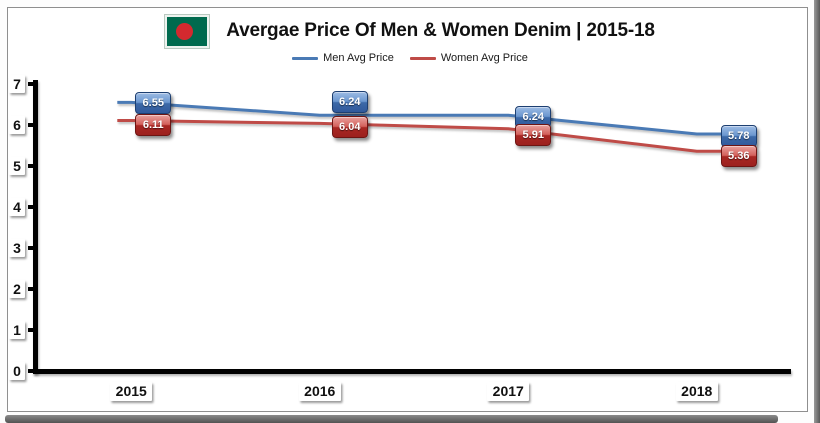 This screenshot has height=423, width=820. I want to click on data-label-men-avg-price-2016: 6.24, so click(349, 102).